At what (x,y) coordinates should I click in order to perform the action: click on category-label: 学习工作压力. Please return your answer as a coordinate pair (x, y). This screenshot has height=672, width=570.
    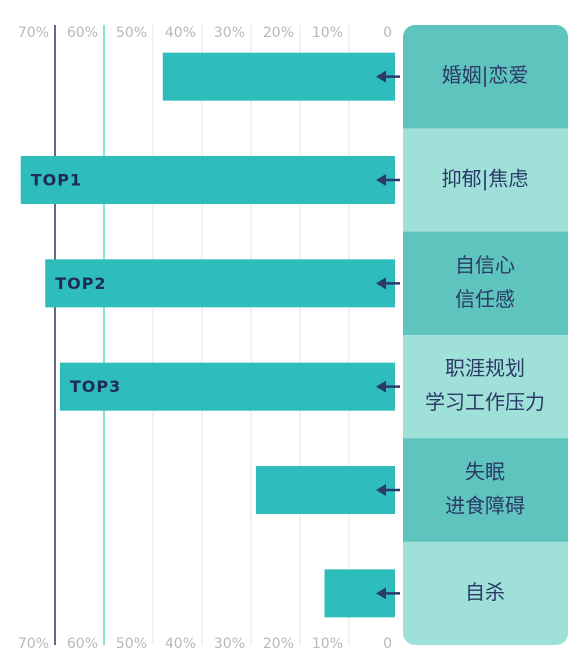
    Looking at the image, I should click on (485, 402).